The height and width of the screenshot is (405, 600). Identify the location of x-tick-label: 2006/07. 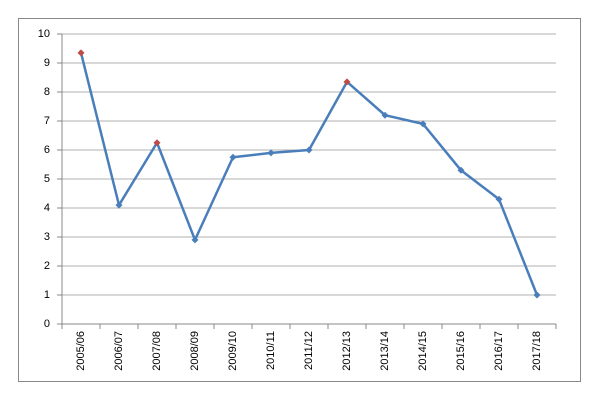
(119, 351).